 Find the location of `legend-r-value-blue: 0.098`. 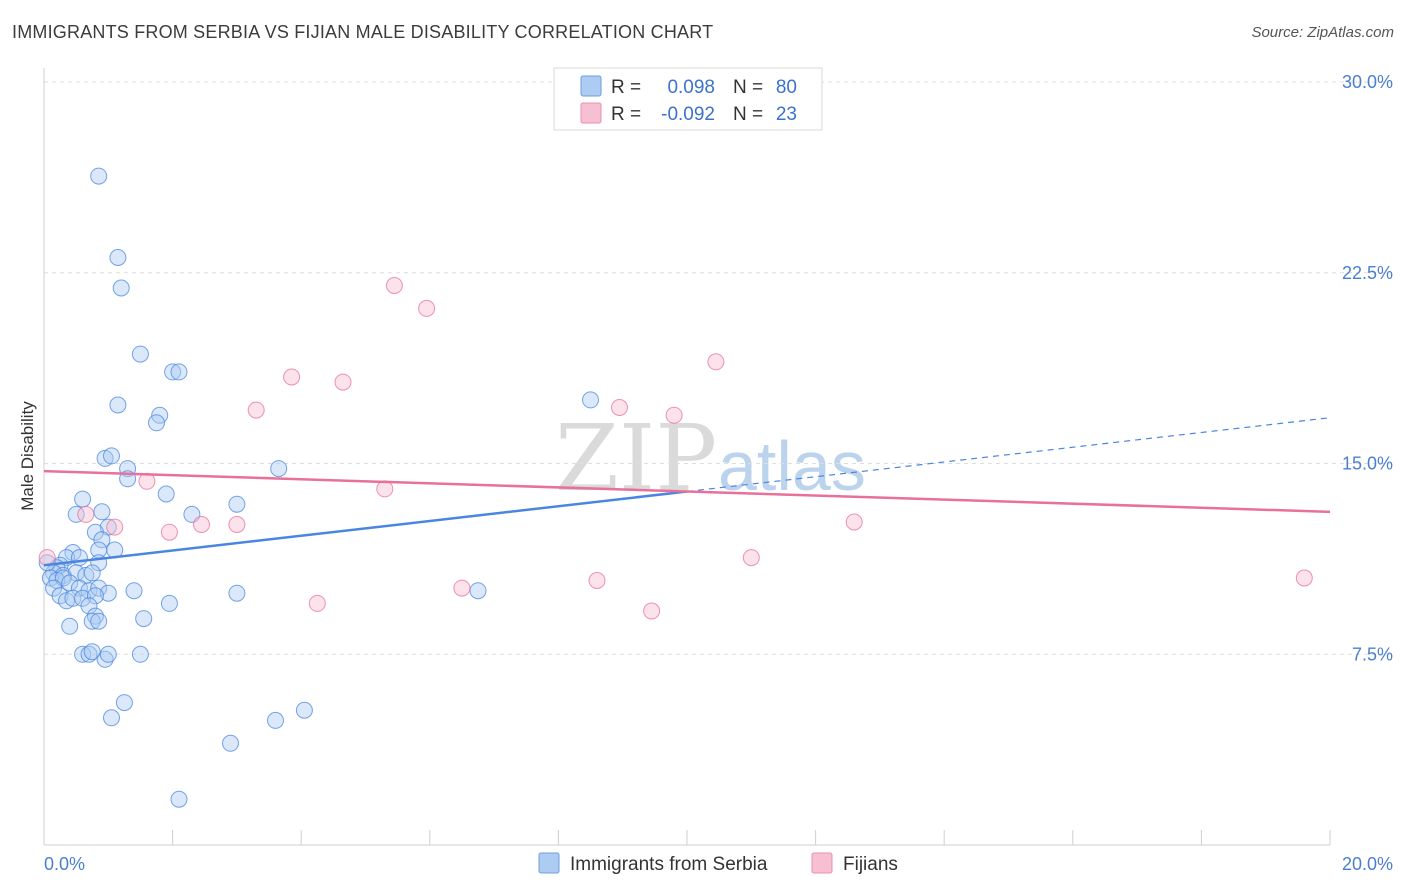

legend-r-value-blue: 0.098 is located at coordinates (691, 87).